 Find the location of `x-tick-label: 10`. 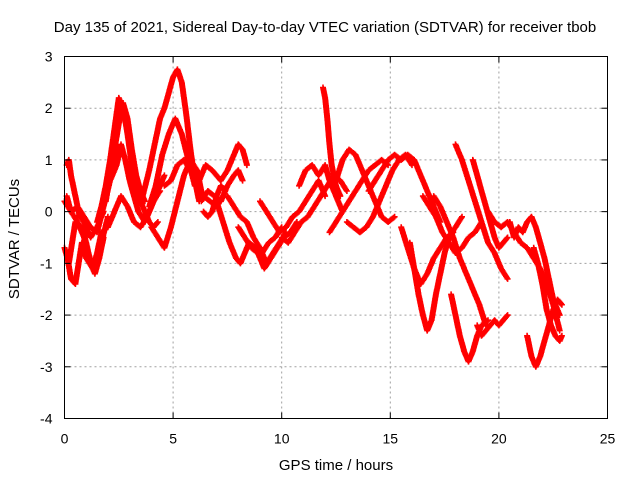

x-tick-label: 10 is located at coordinates (282, 439).